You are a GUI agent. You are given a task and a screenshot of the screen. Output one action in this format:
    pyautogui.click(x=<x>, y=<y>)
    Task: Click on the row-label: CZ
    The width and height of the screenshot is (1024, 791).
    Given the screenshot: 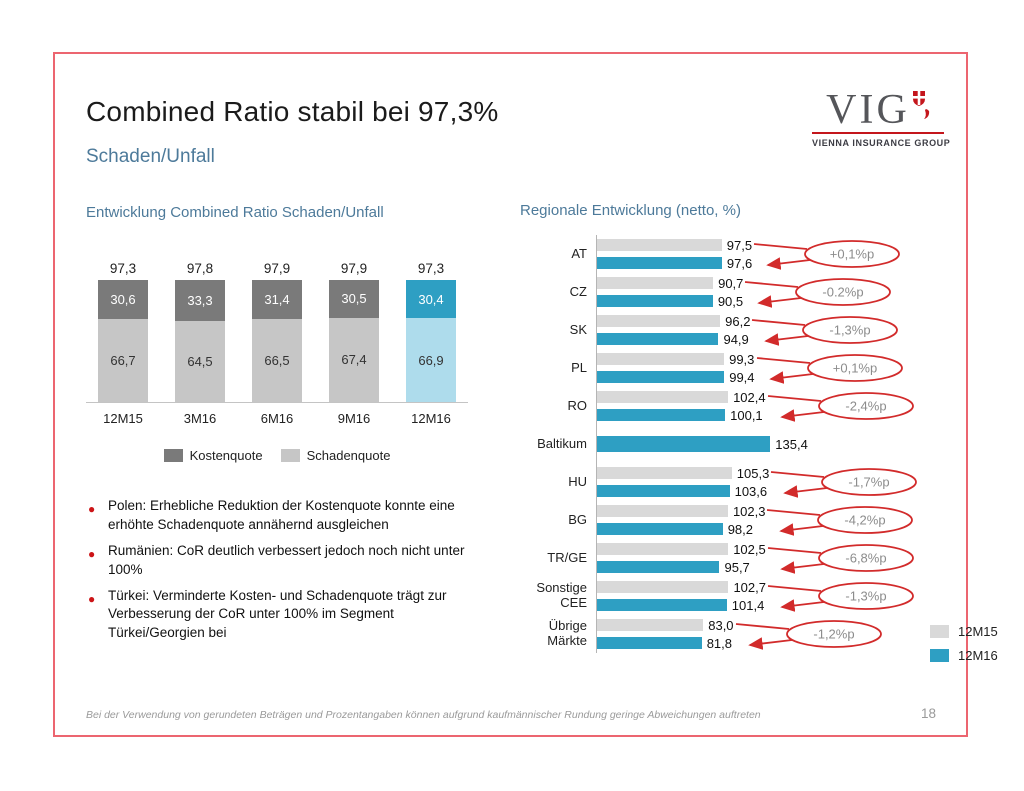 What is the action you would take?
    pyautogui.click(x=578, y=291)
    